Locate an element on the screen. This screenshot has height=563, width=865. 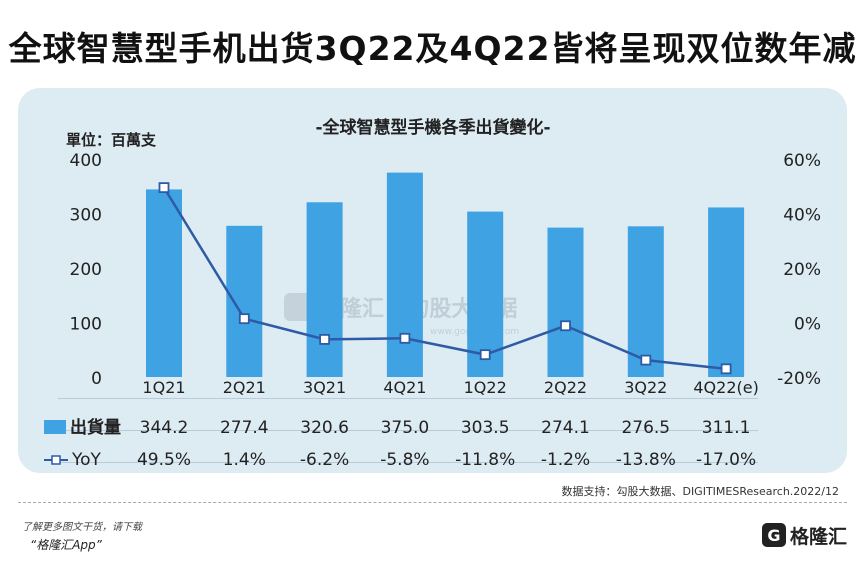
y-left-tick: 300 is located at coordinates (86, 216).